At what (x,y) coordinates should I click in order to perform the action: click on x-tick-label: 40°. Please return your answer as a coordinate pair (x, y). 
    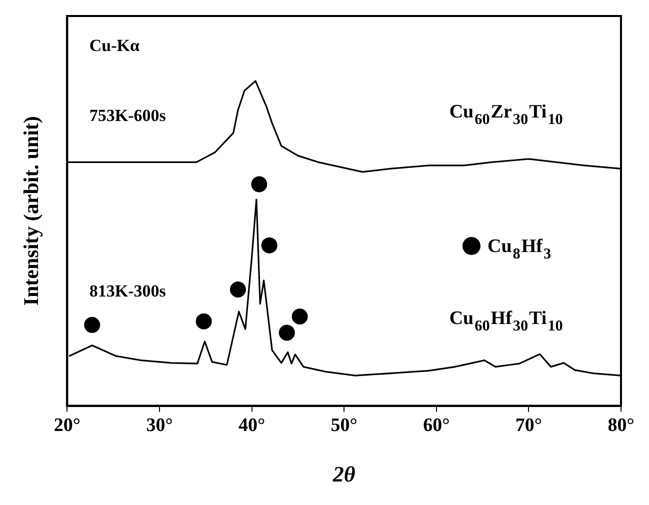
    Looking at the image, I should click on (252, 425).